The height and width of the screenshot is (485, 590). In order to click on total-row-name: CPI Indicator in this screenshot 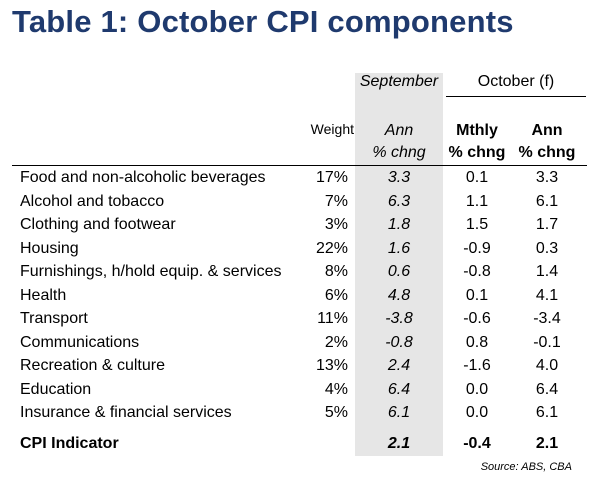, I will do `click(69, 443)`.